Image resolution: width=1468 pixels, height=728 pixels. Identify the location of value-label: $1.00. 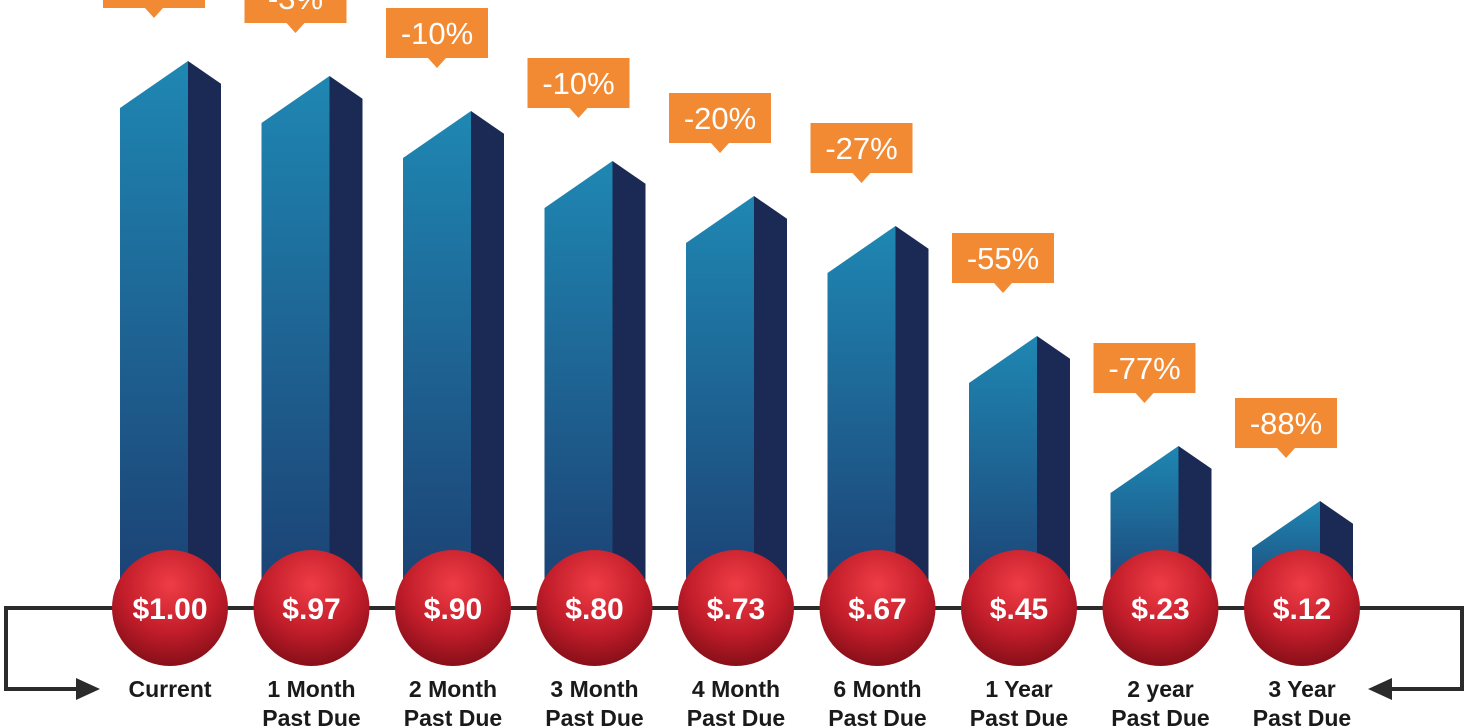
(169, 609).